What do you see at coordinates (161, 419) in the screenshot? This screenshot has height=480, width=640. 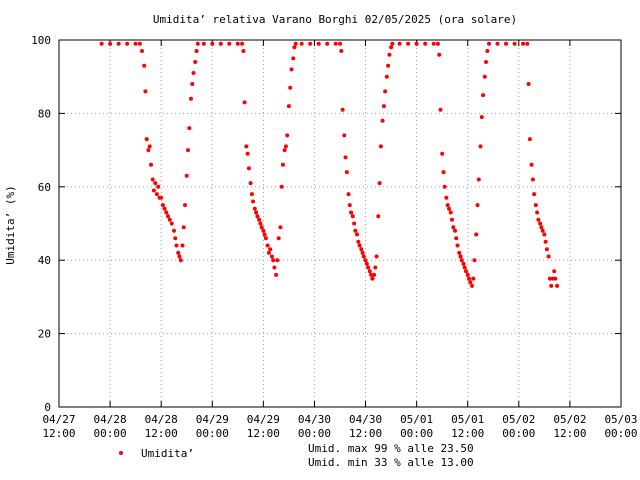 I see `x-tick-label-date: 04/28` at bounding box center [161, 419].